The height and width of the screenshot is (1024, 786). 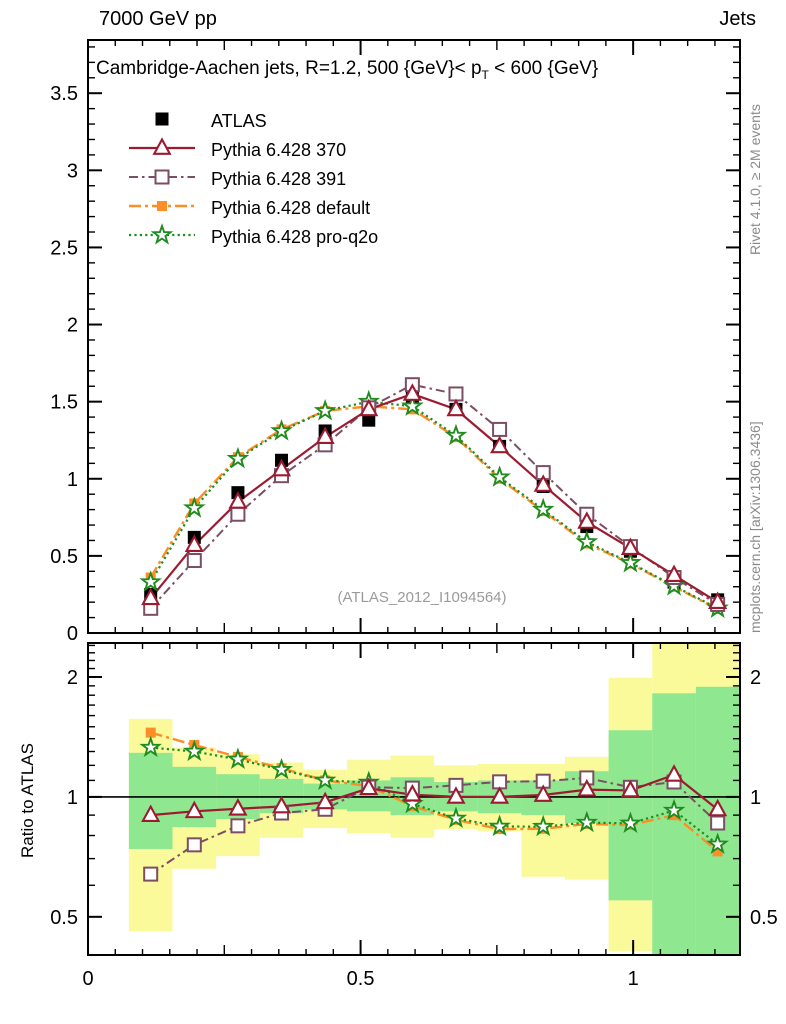 I want to click on svg-text: 3, so click(x=72, y=171).